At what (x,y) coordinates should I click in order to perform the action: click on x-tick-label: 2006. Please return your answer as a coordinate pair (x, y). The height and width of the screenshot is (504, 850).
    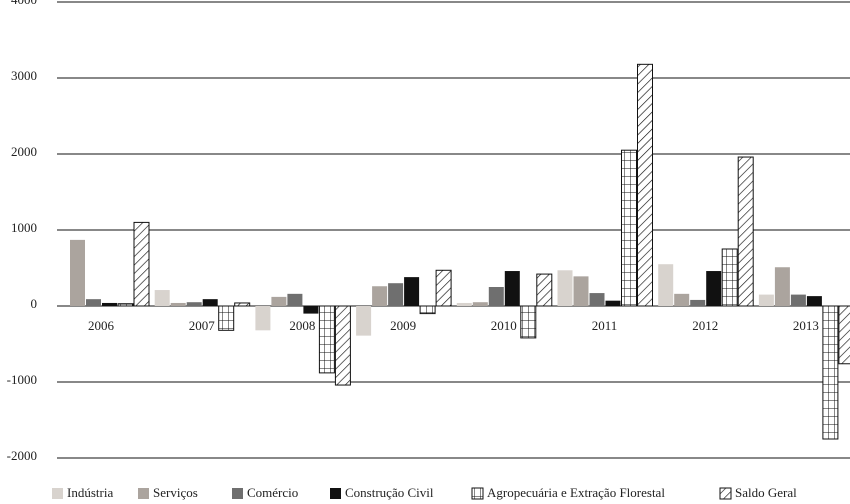
    Looking at the image, I should click on (101, 325).